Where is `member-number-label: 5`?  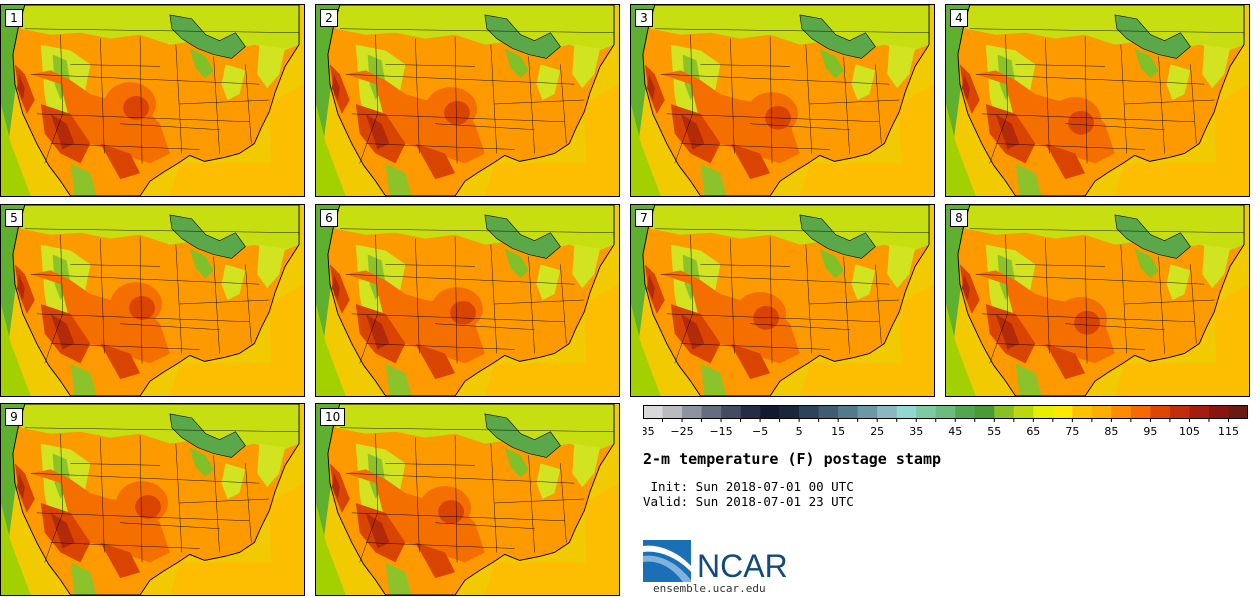 member-number-label: 5 is located at coordinates (14, 218).